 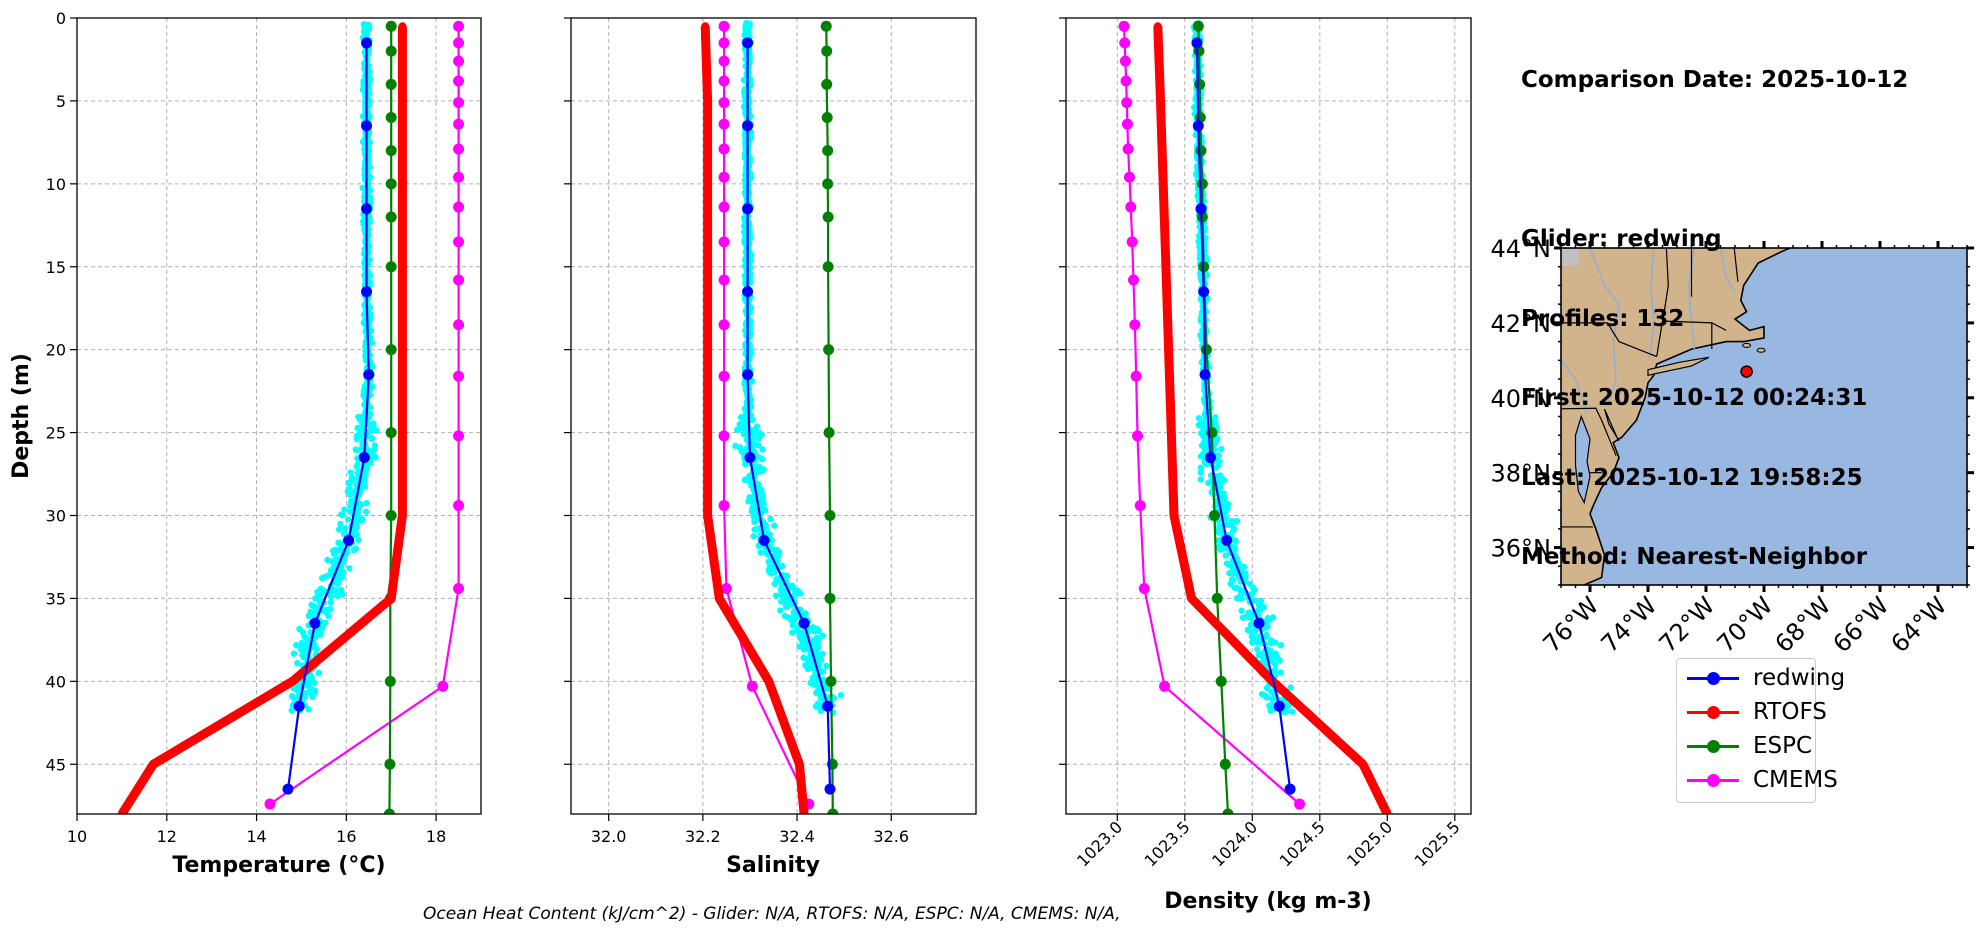 What do you see at coordinates (797, 836) in the screenshot?
I see `xtick-label: 32.4` at bounding box center [797, 836].